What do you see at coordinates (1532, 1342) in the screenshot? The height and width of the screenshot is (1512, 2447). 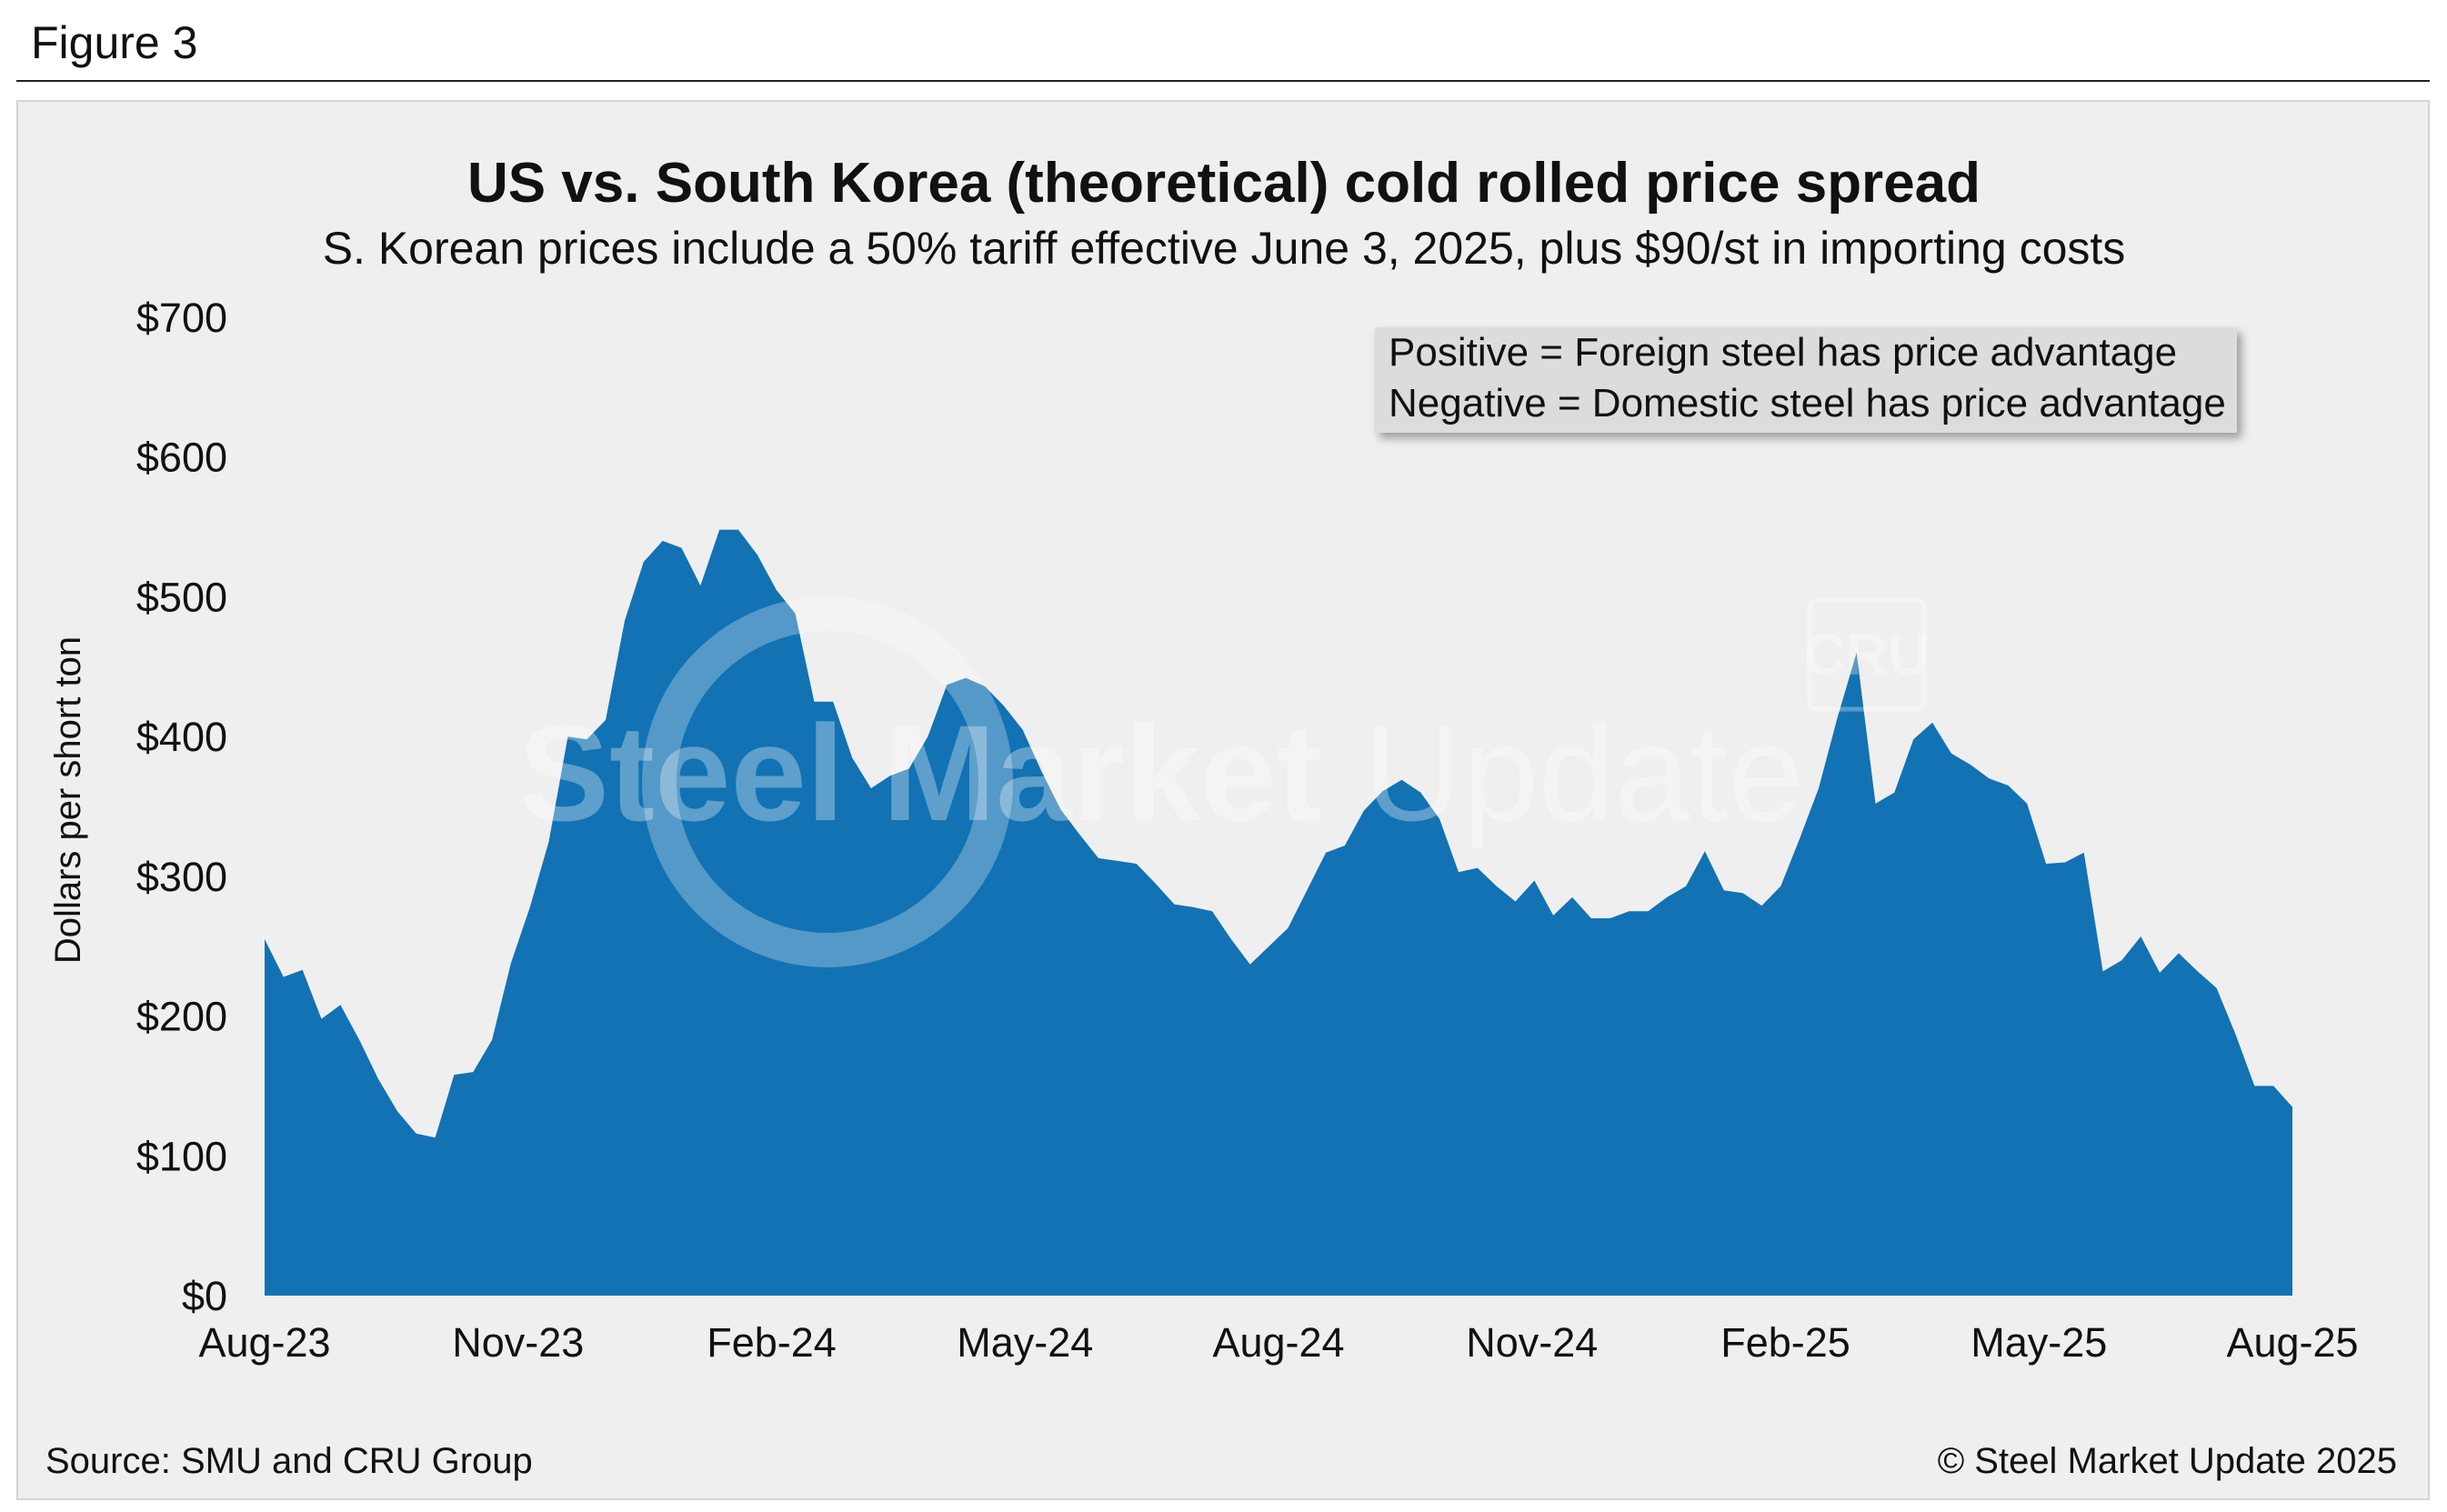 I see `x-tick-label: Nov-24` at bounding box center [1532, 1342].